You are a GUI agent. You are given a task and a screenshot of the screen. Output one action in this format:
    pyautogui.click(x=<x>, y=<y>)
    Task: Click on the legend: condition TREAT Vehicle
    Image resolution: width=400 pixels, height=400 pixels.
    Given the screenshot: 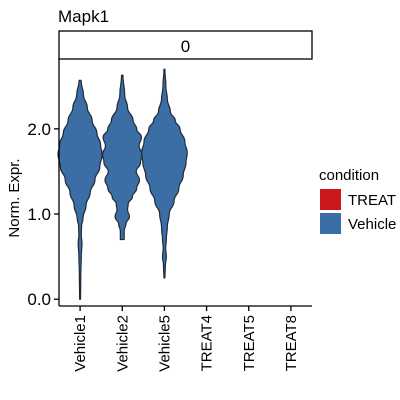 What is the action you would take?
    pyautogui.click(x=357, y=200)
    